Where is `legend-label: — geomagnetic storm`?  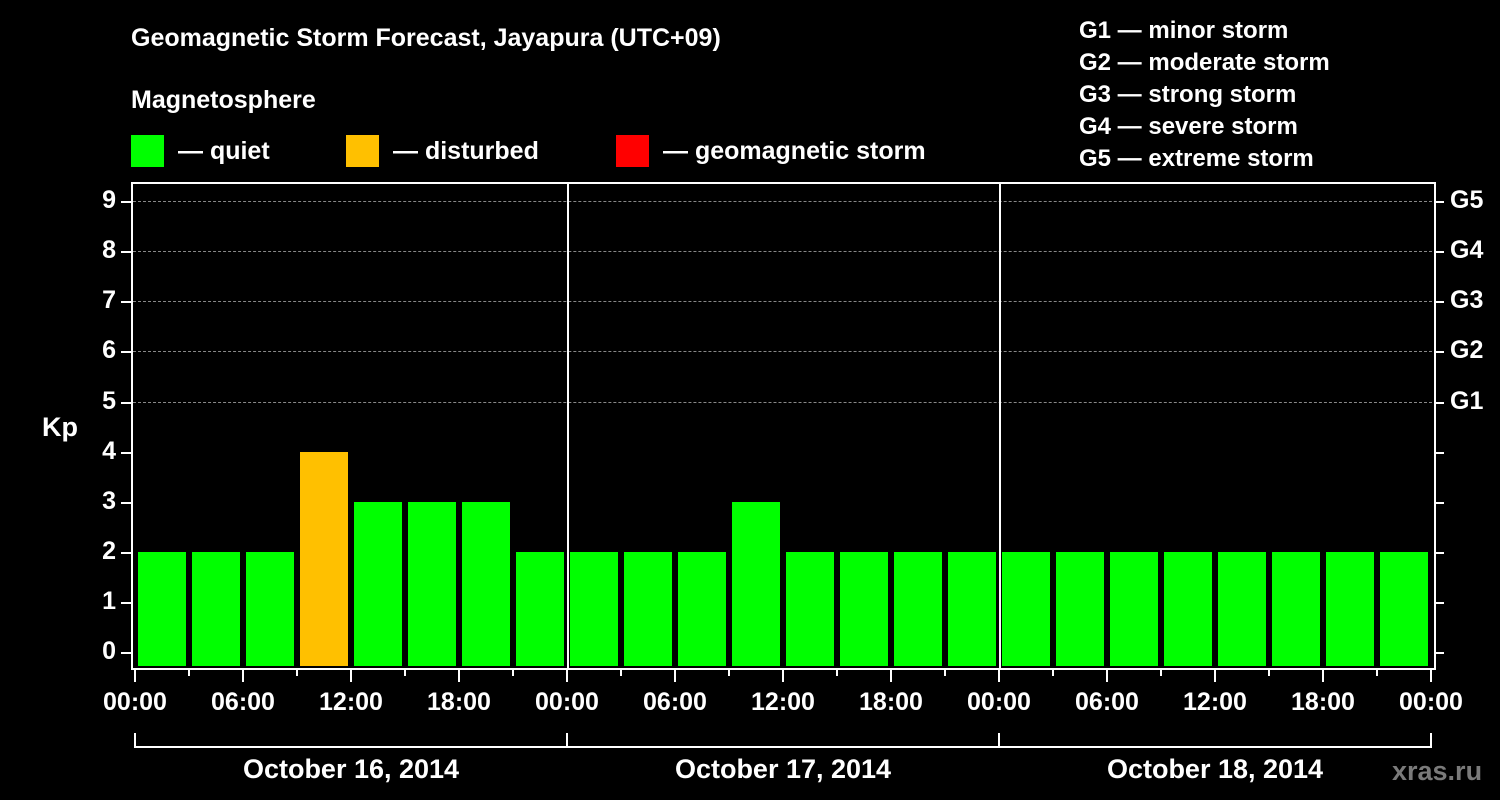
legend-label: — geomagnetic storm is located at coordinates (794, 150).